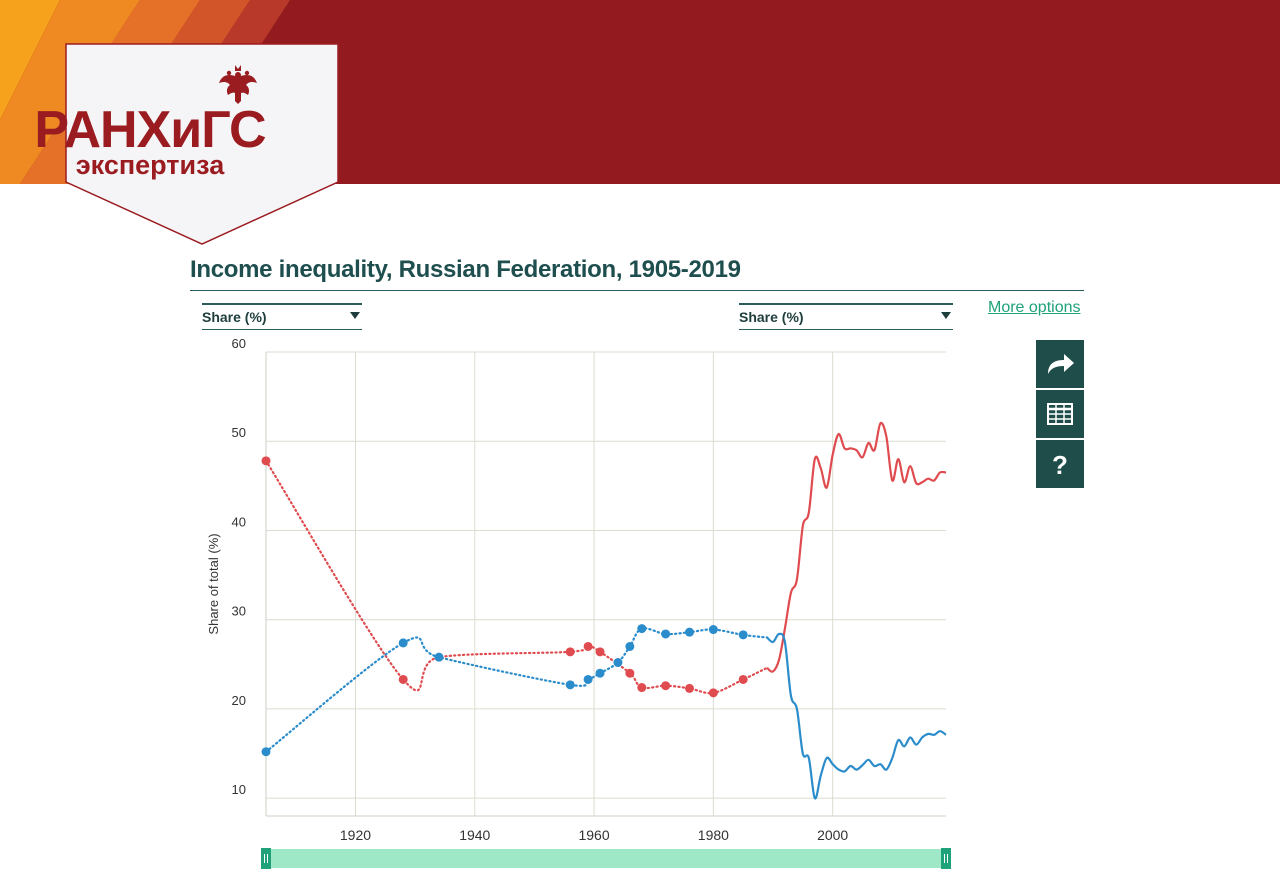 This screenshot has width=1280, height=885. What do you see at coordinates (239, 432) in the screenshot?
I see `y-tick-label: 50` at bounding box center [239, 432].